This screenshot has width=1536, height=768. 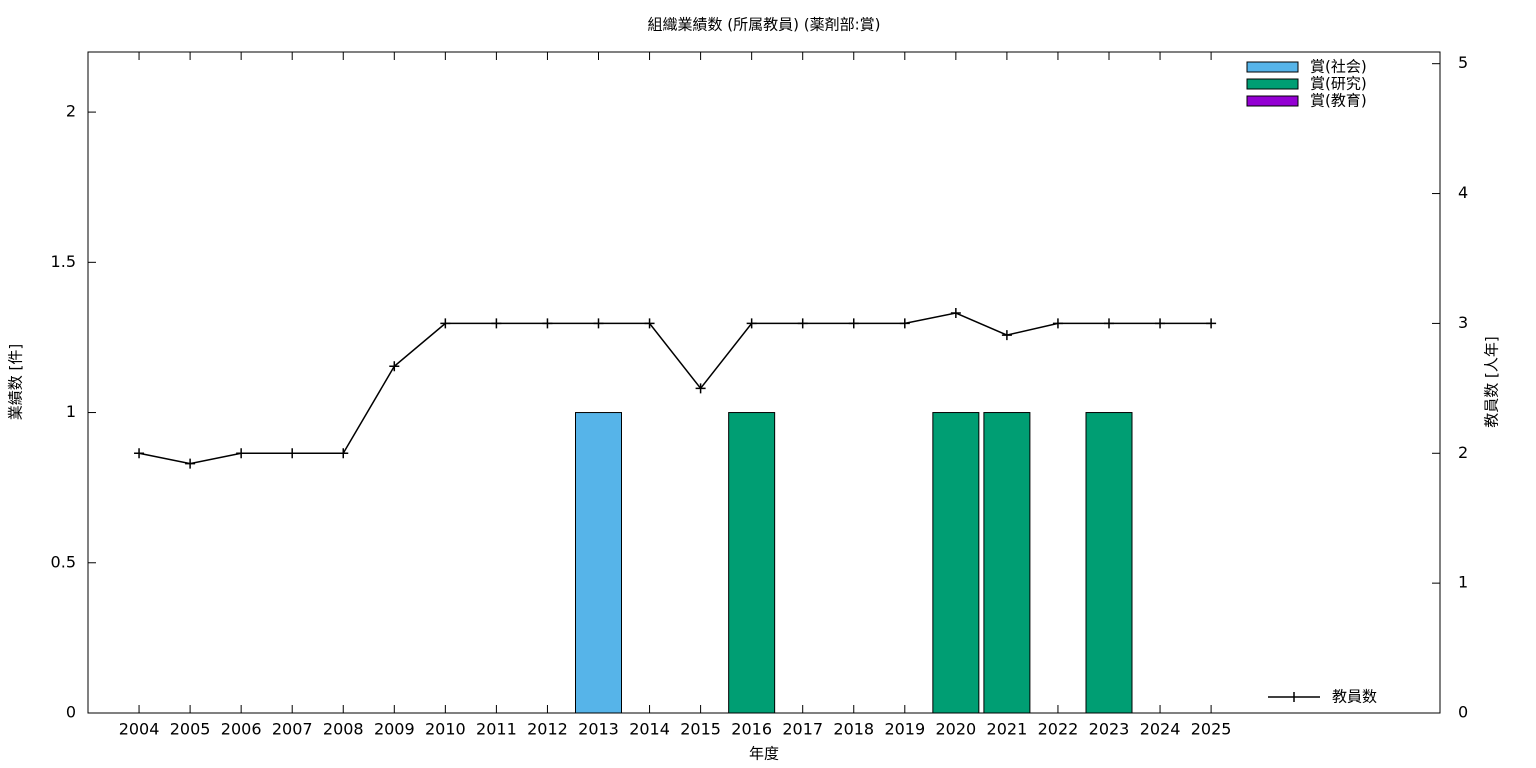 I want to click on x-tick-label: 2015, so click(x=700, y=729).